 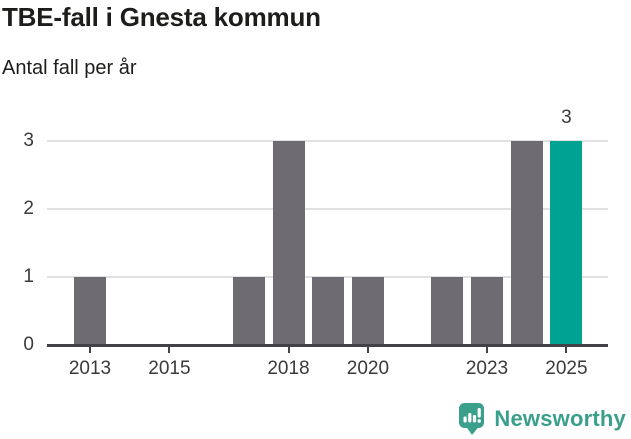 I want to click on x-axis-label-2025: 2025, so click(x=566, y=368).